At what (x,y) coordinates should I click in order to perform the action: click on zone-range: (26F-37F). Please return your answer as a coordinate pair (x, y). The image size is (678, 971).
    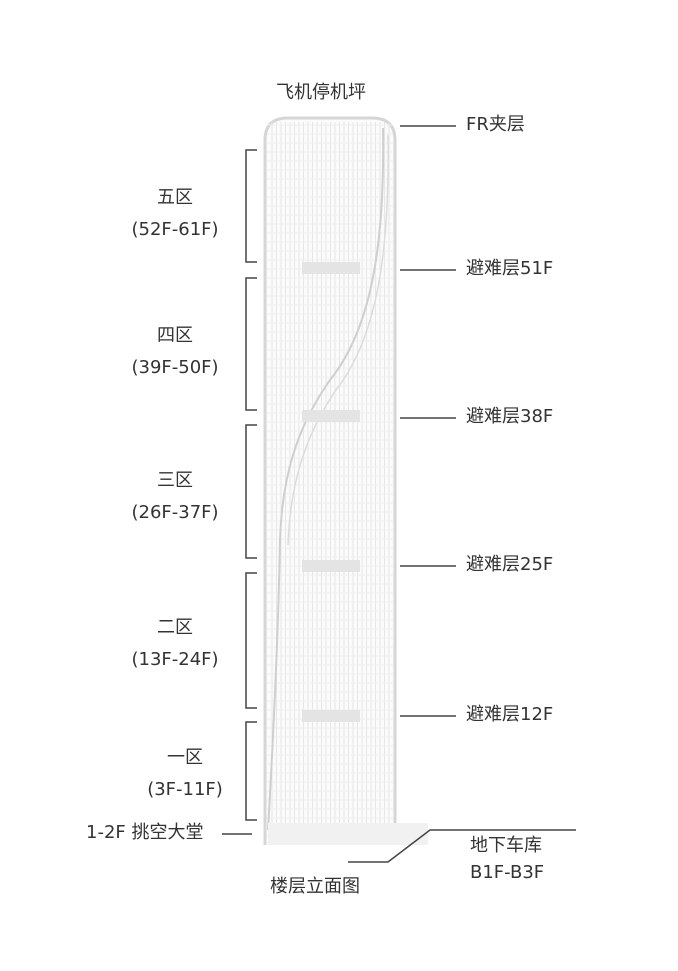
    Looking at the image, I should click on (175, 512).